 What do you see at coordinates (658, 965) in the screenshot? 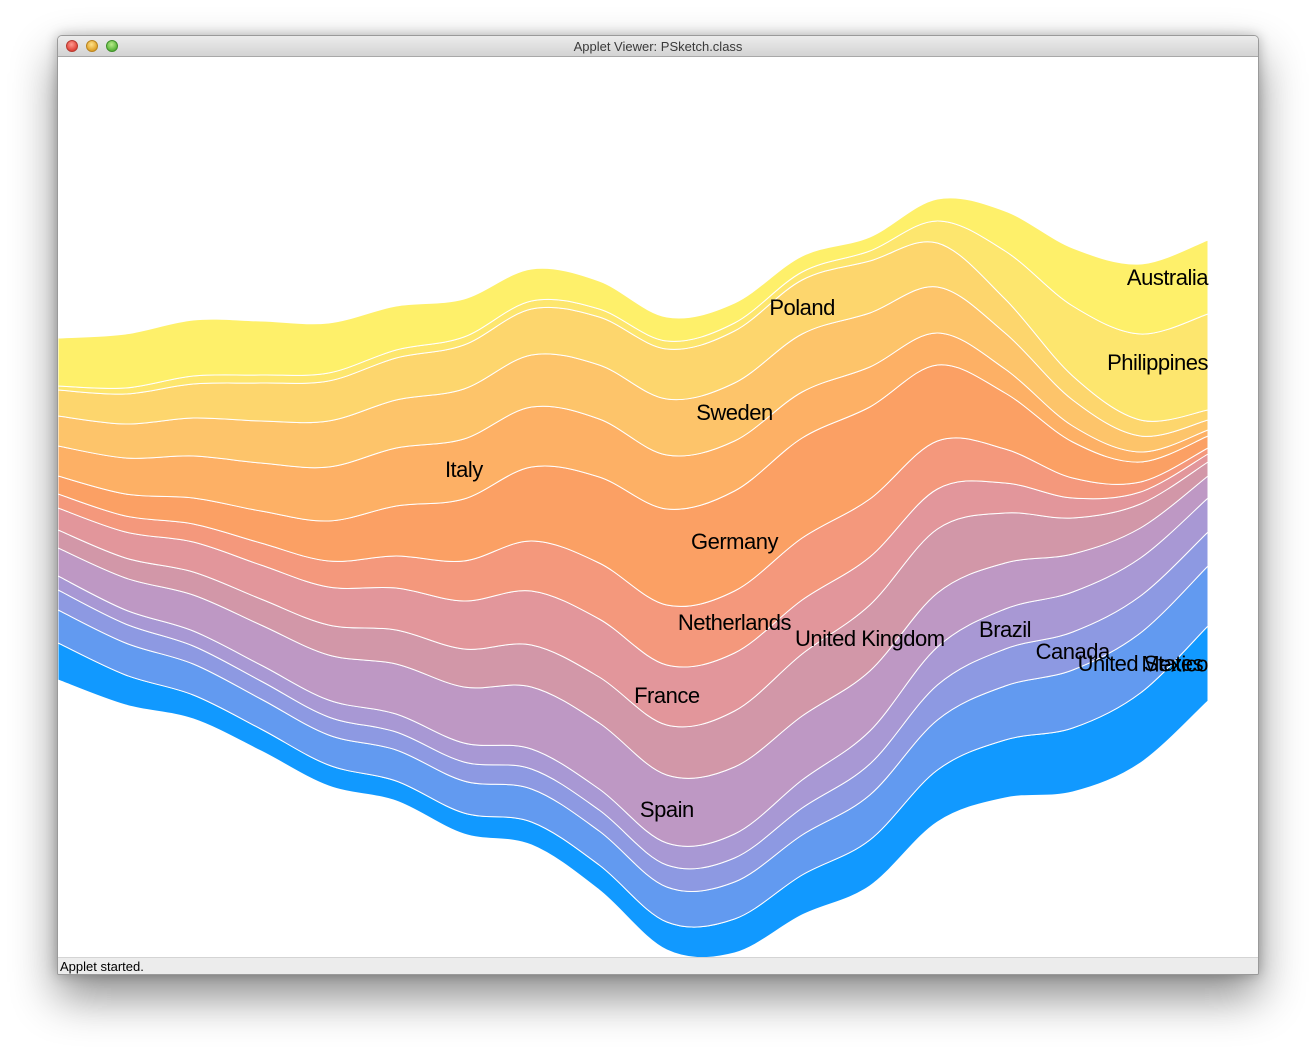
I see `status-bar: Applet started.` at bounding box center [658, 965].